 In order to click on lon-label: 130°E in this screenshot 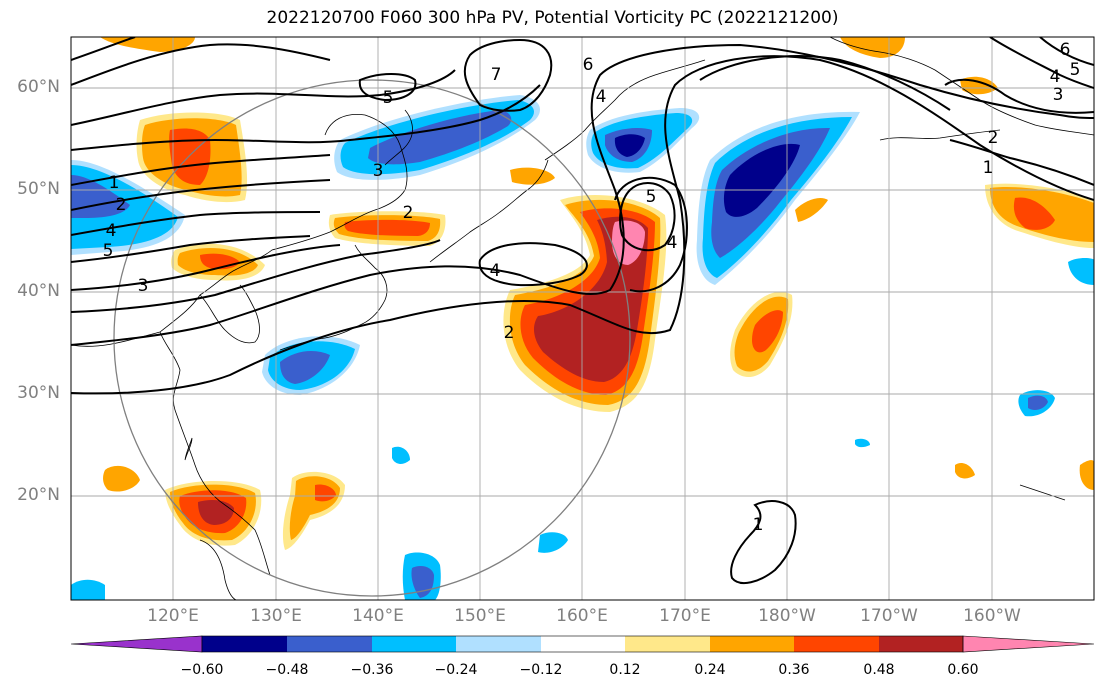, I will do `click(276, 616)`.